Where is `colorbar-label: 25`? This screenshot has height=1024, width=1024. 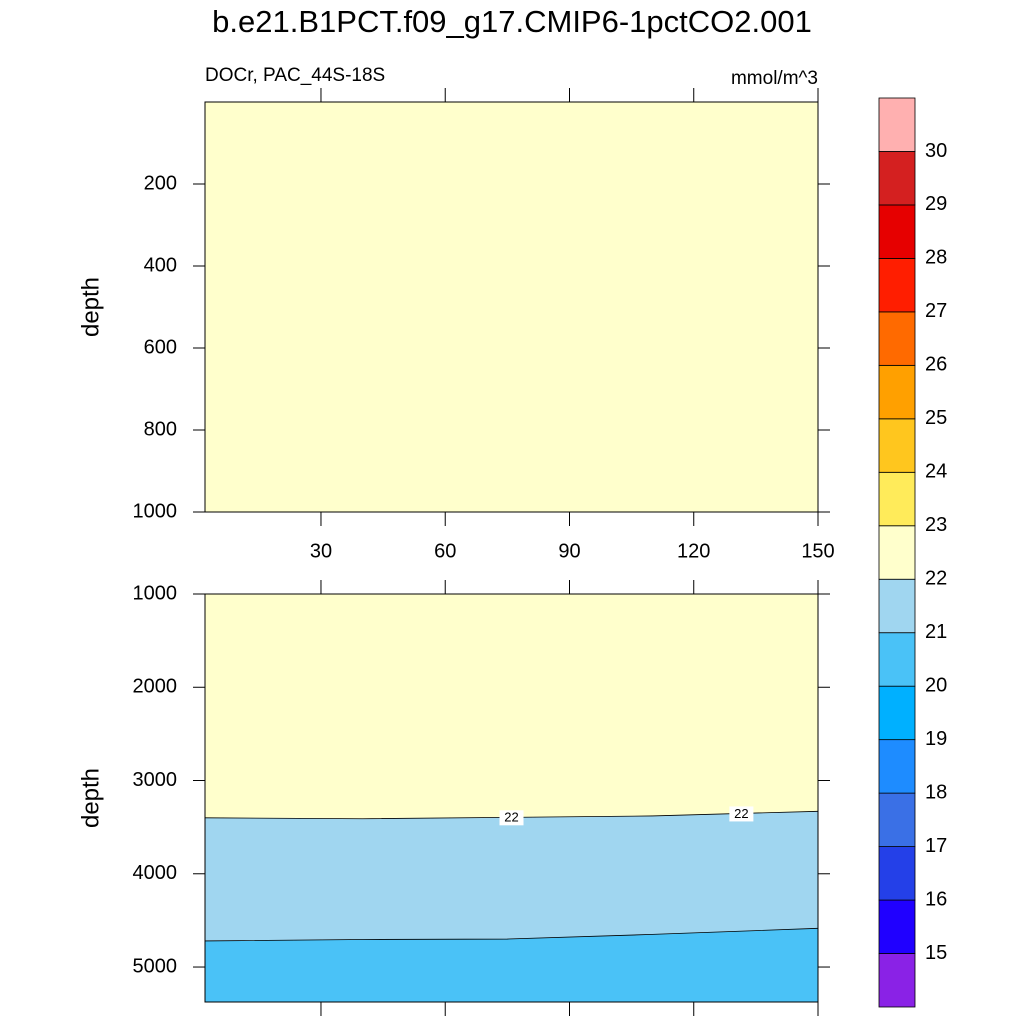
colorbar-label: 25 is located at coordinates (936, 418).